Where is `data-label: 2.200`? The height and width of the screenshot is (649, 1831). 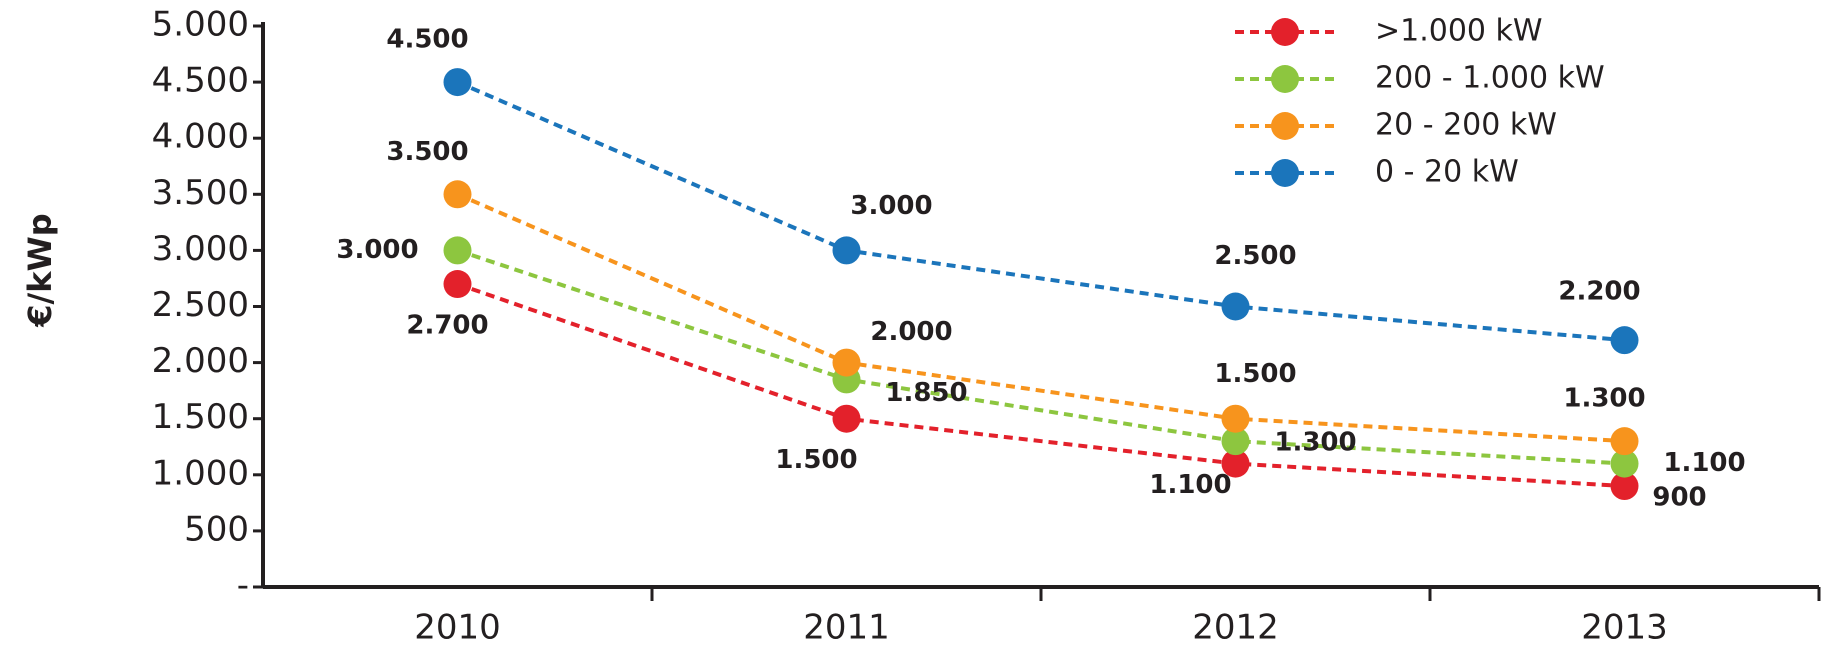
data-label: 2.200 is located at coordinates (1599, 292).